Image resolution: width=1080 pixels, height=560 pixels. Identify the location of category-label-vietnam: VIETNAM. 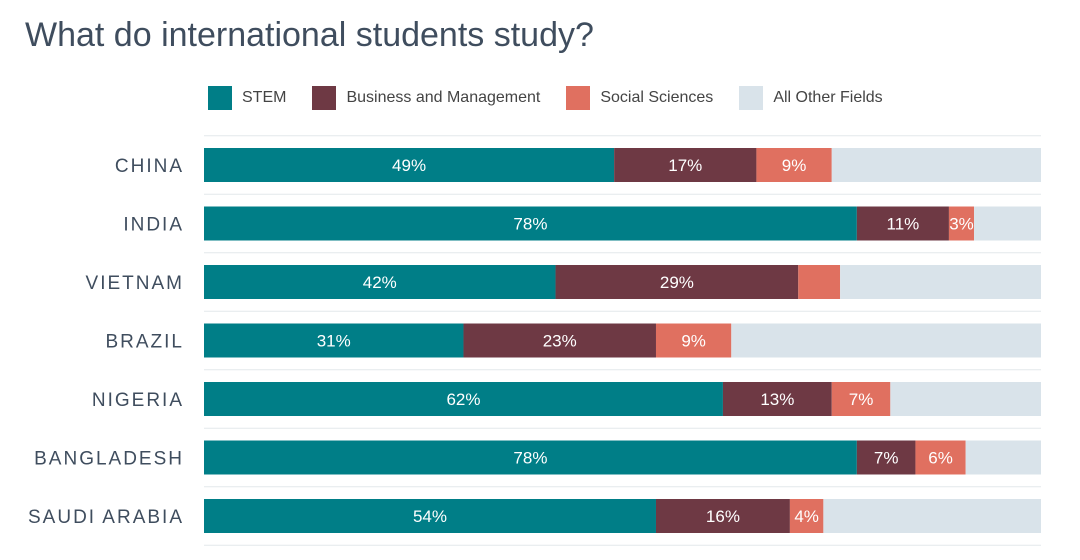
(135, 283).